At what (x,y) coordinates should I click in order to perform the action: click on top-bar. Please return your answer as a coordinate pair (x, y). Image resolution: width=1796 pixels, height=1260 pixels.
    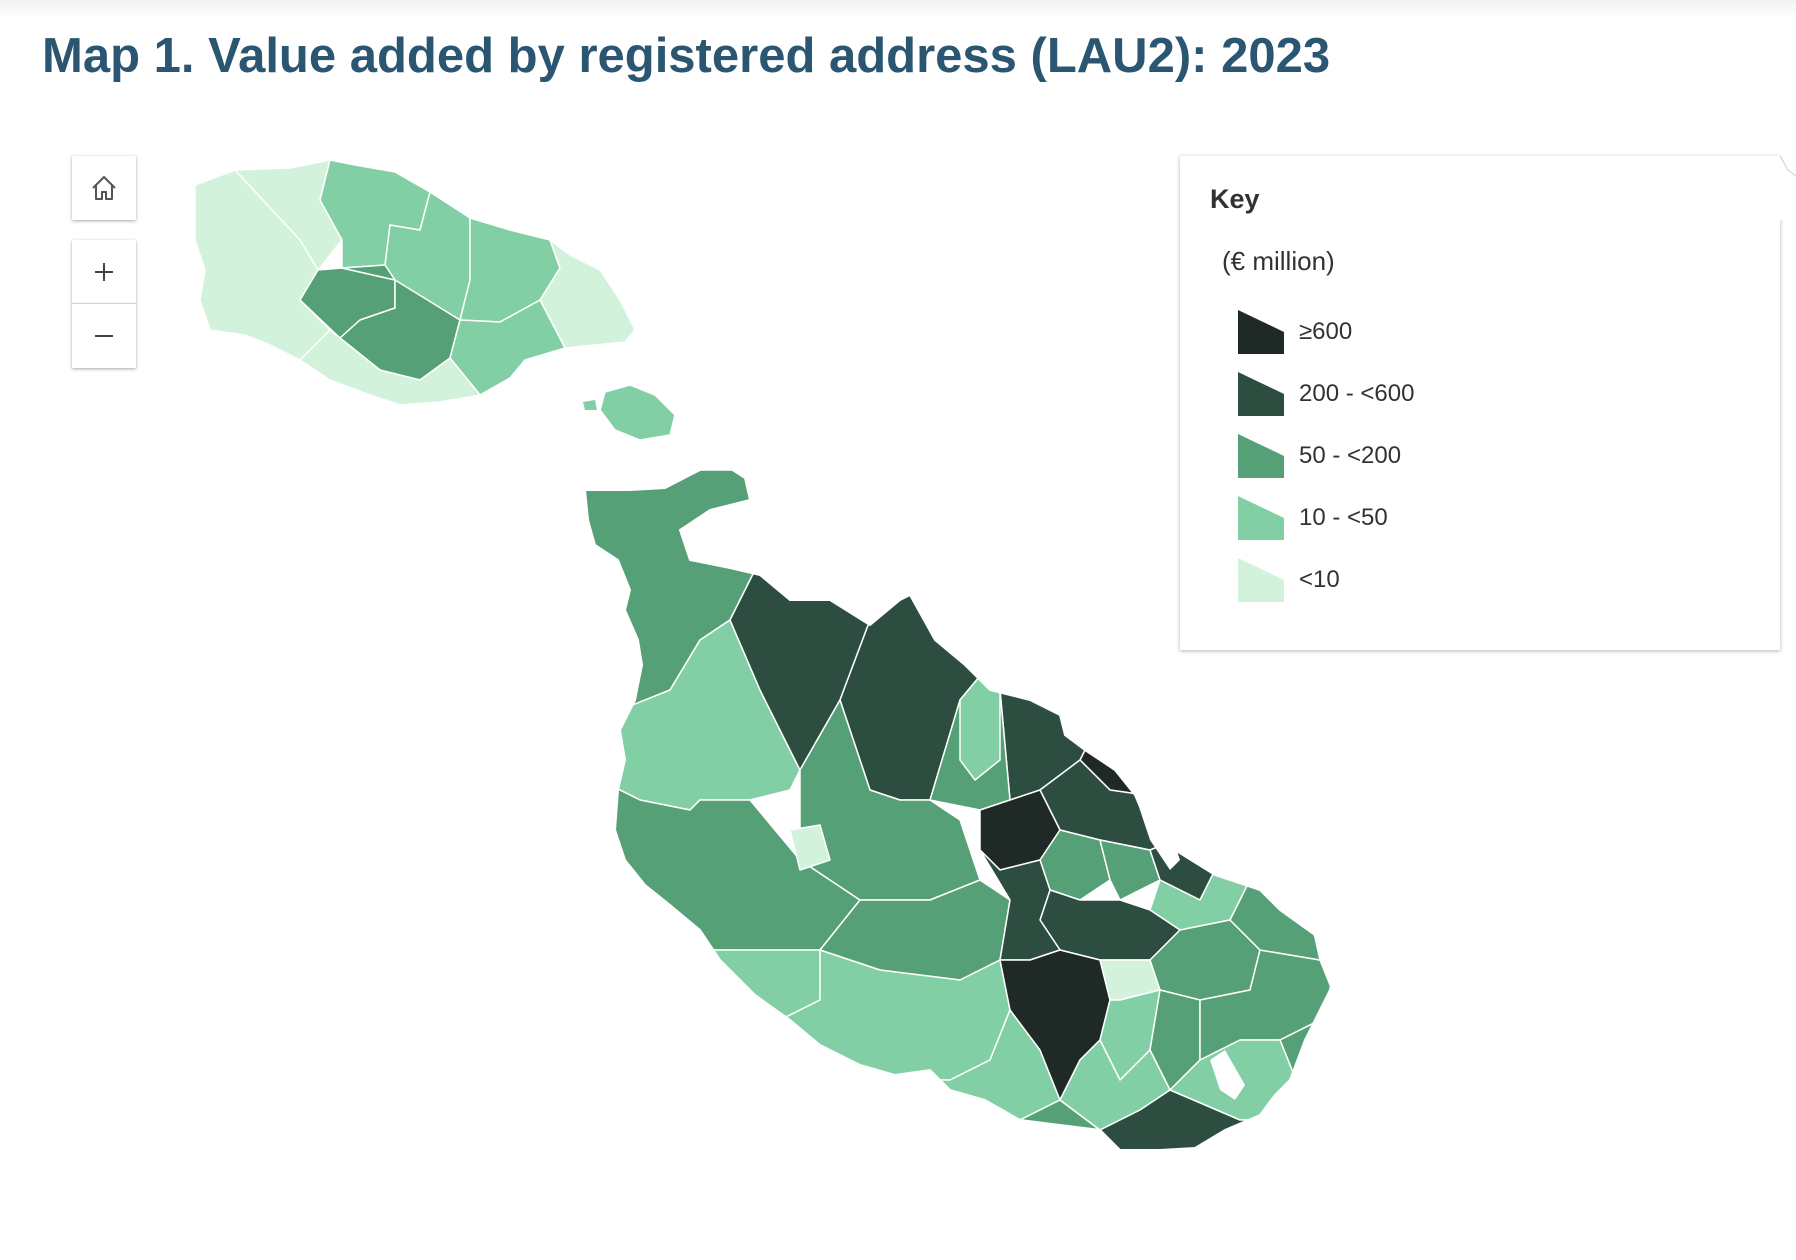
    Looking at the image, I should click on (898, 9).